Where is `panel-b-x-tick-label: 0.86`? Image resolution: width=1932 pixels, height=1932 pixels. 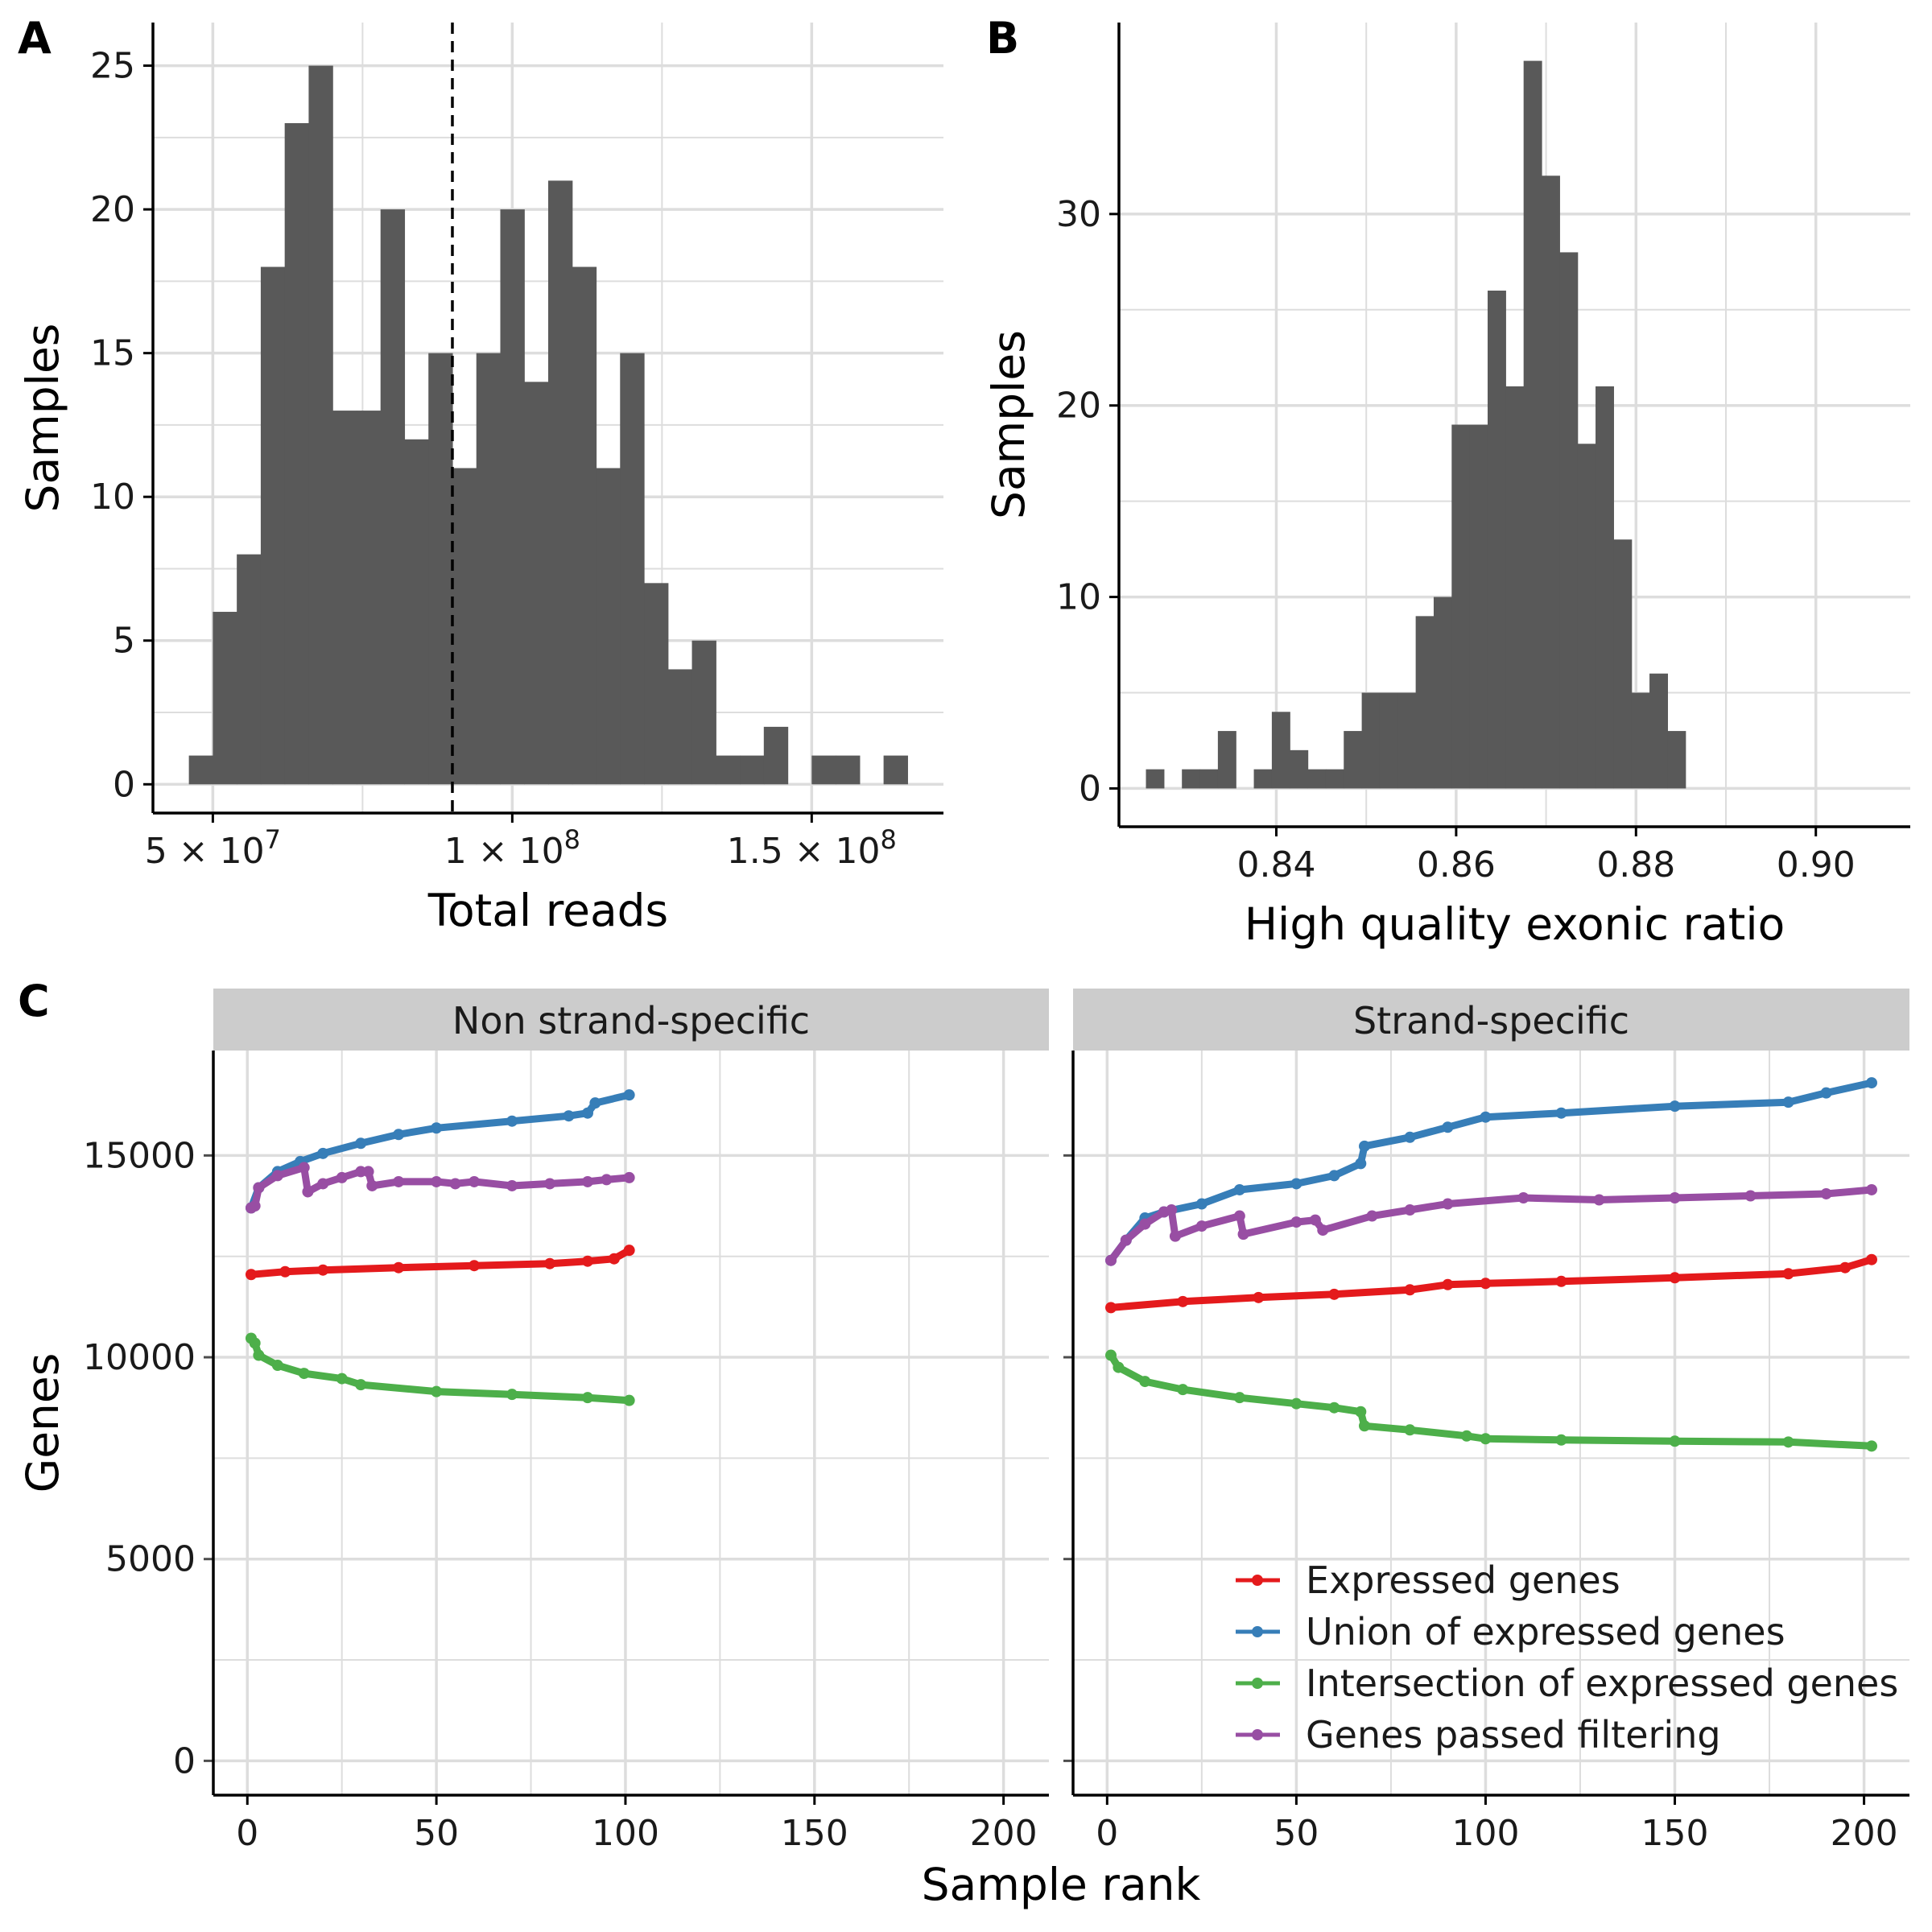
panel-b-x-tick-label: 0.86 is located at coordinates (1456, 865).